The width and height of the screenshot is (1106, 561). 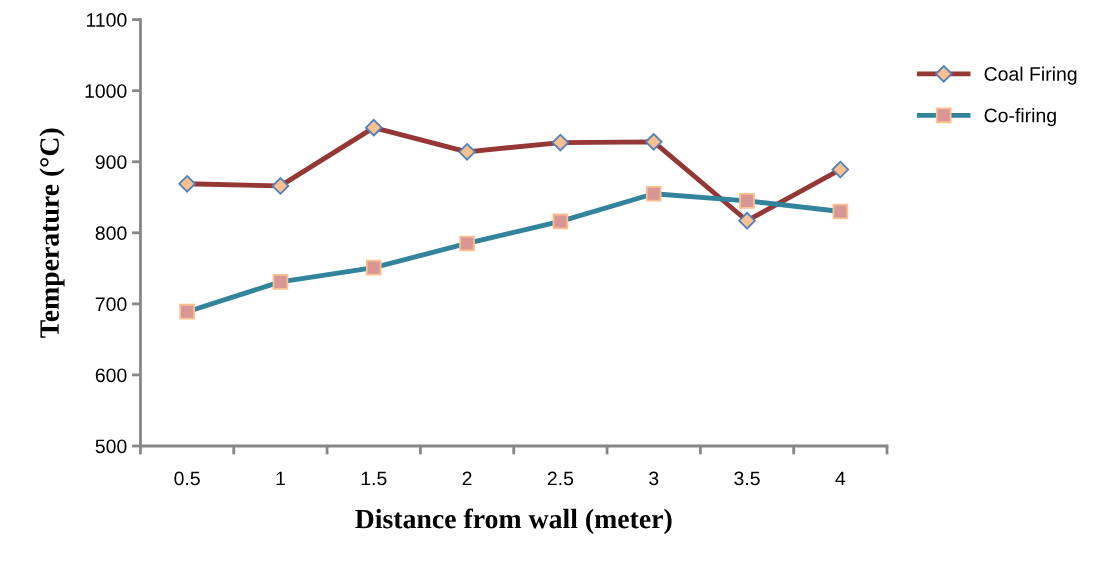 What do you see at coordinates (560, 478) in the screenshot?
I see `x-tick-label: 2.5` at bounding box center [560, 478].